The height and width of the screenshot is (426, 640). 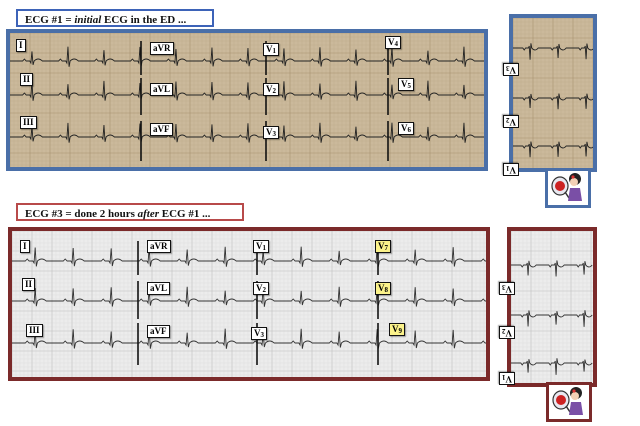 I want to click on ecg1-title-emphasis: initial, so click(x=88, y=20).